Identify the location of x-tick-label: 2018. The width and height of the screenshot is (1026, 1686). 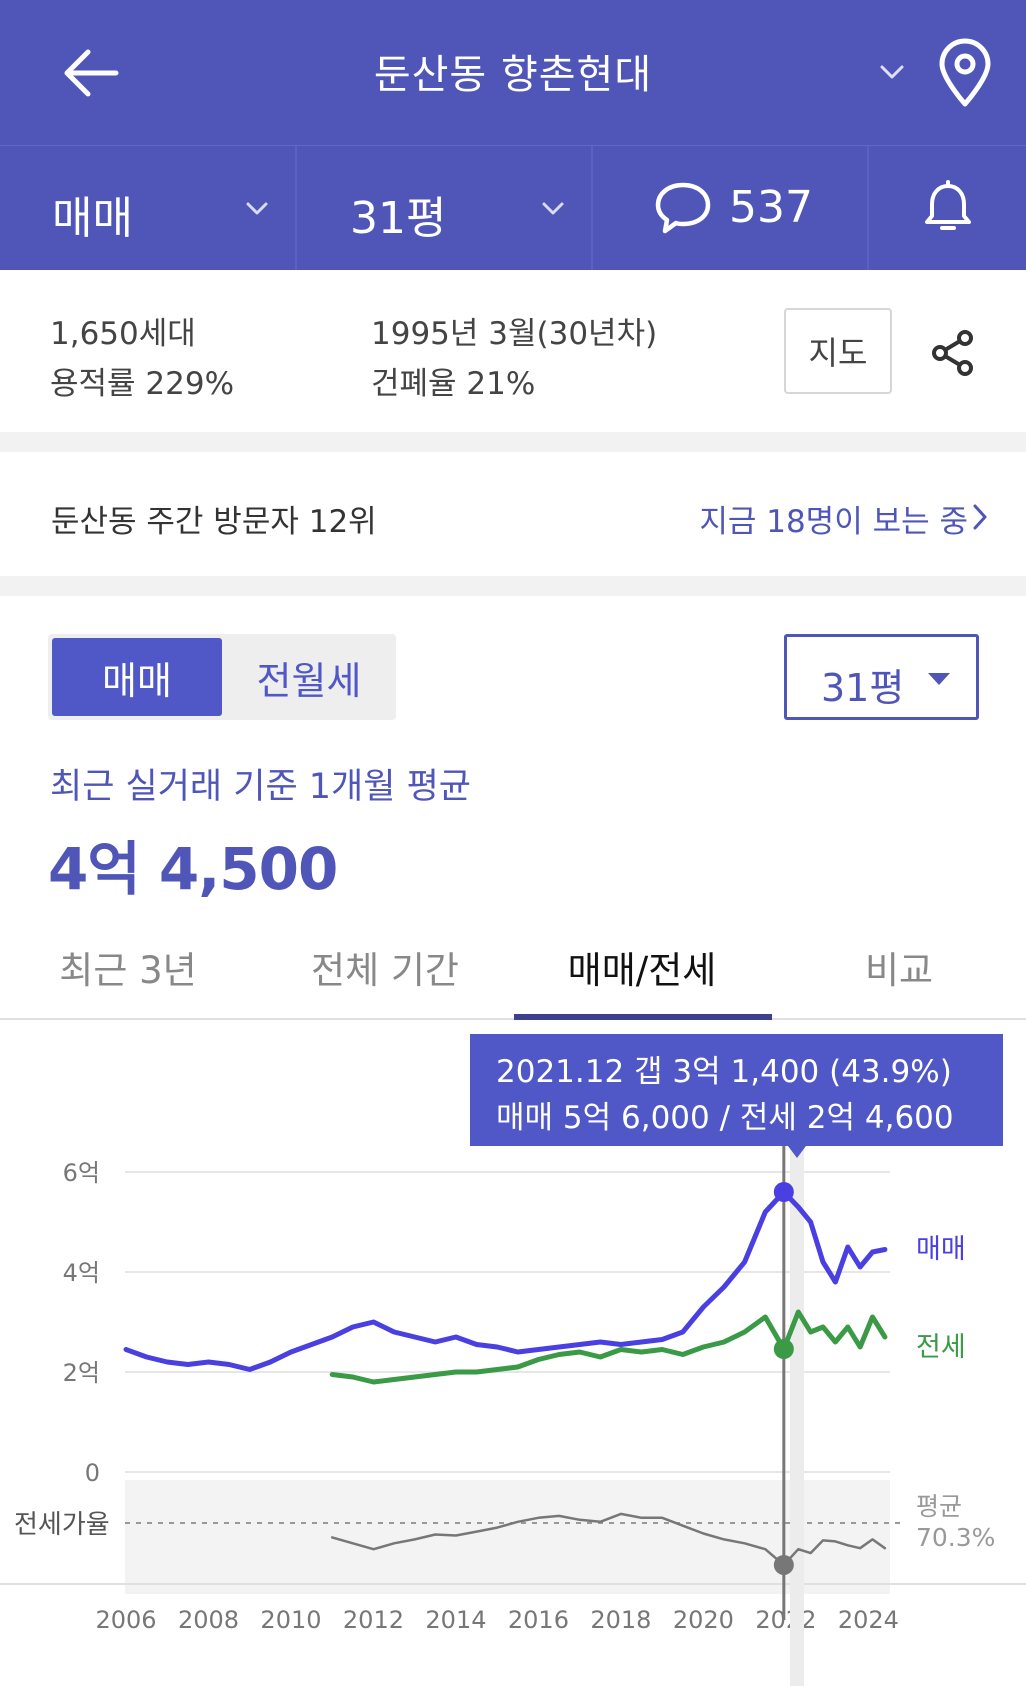
(620, 1620).